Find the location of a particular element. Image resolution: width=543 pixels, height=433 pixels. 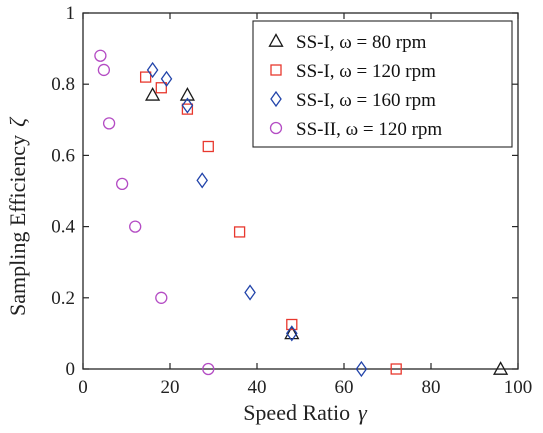

y-tick-label: 0.6 is located at coordinates (63, 155).